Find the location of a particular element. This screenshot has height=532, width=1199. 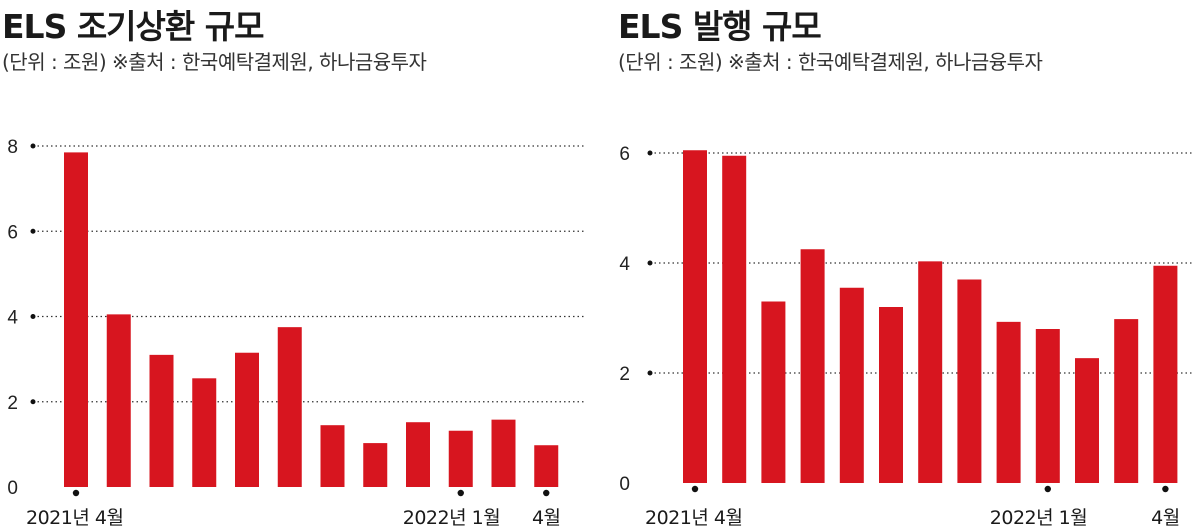

y-tick-label: 8 is located at coordinates (12, 147).